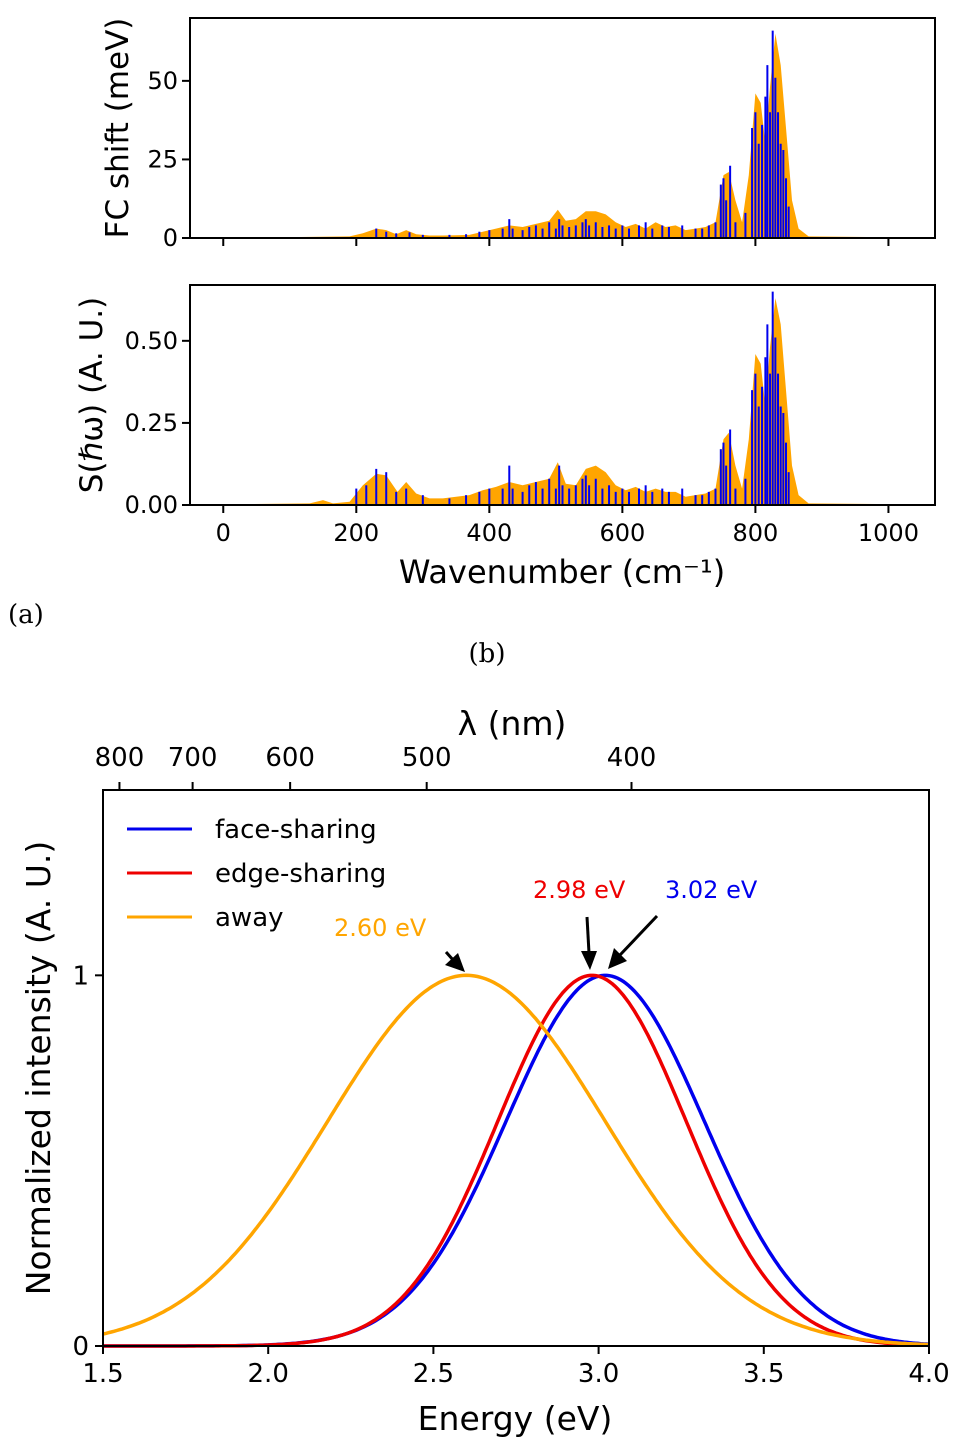 The image size is (956, 1441). Describe the element at coordinates (380, 928) in the screenshot. I see `annotation-away: 2.60 eV` at that location.